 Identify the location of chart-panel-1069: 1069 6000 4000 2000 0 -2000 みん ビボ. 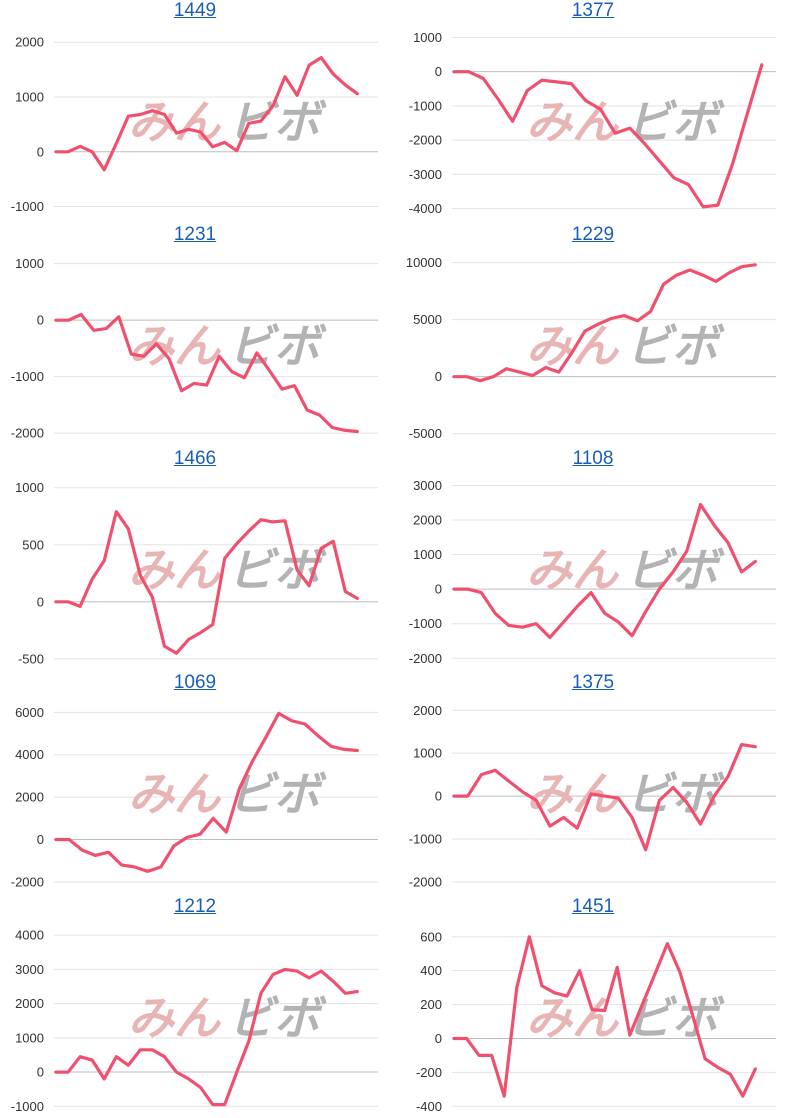
(195, 783).